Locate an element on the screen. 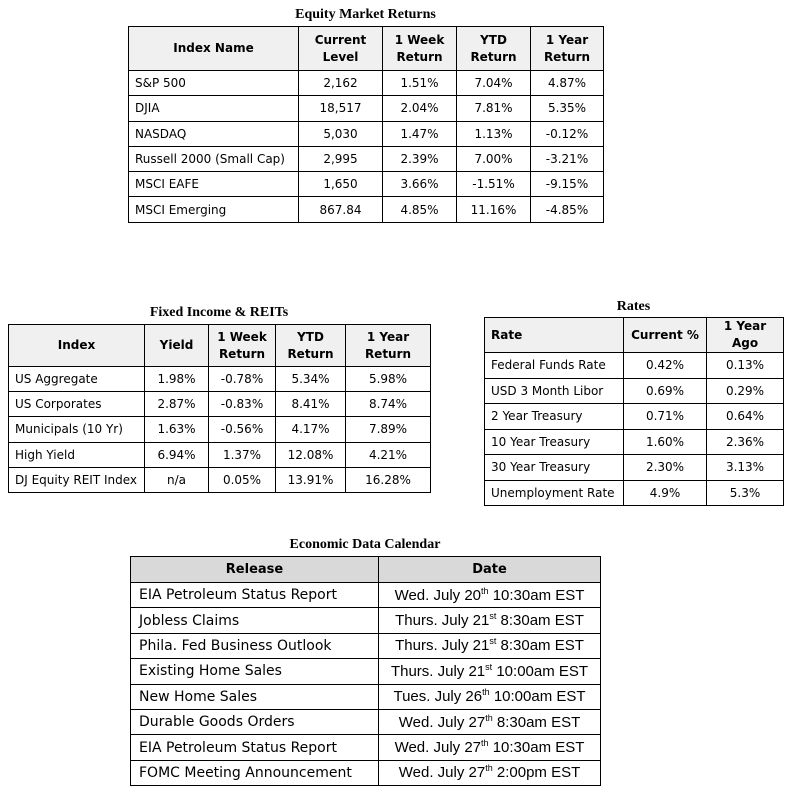 The height and width of the screenshot is (794, 799). date-cell: Tues. July 26th 10:00am EST is located at coordinates (489, 696).